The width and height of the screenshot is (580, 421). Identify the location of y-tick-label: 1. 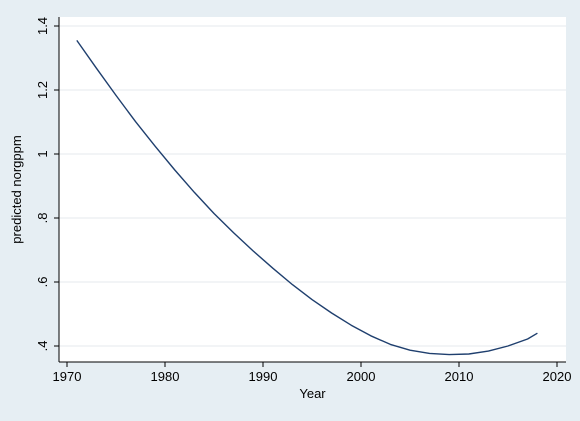
(42, 153).